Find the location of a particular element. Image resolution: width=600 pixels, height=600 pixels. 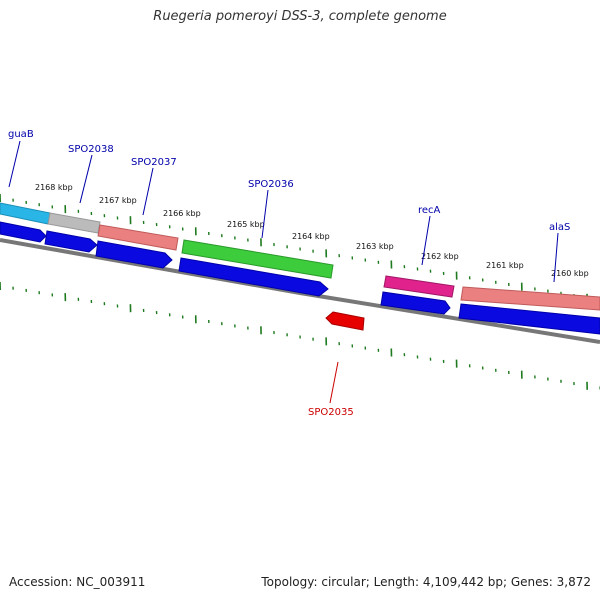

kbp-label: 2165 kbp is located at coordinates (246, 224).